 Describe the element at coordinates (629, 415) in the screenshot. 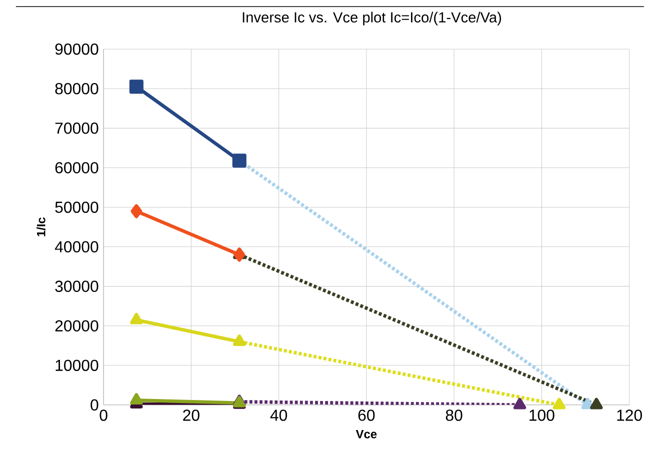

I see `x-tick-label: 120` at that location.